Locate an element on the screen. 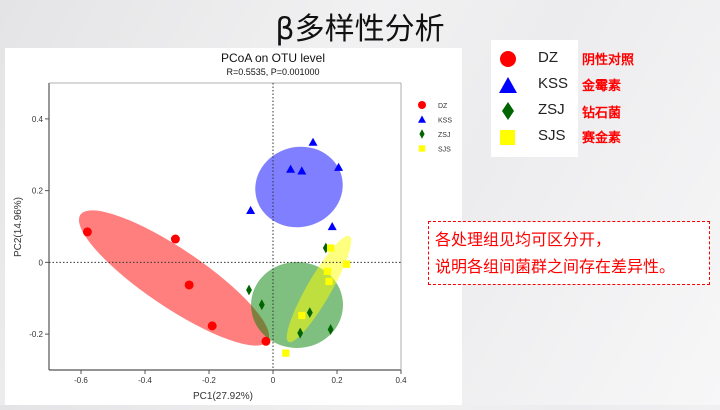  legend-item-dz: DZ is located at coordinates (534, 59).